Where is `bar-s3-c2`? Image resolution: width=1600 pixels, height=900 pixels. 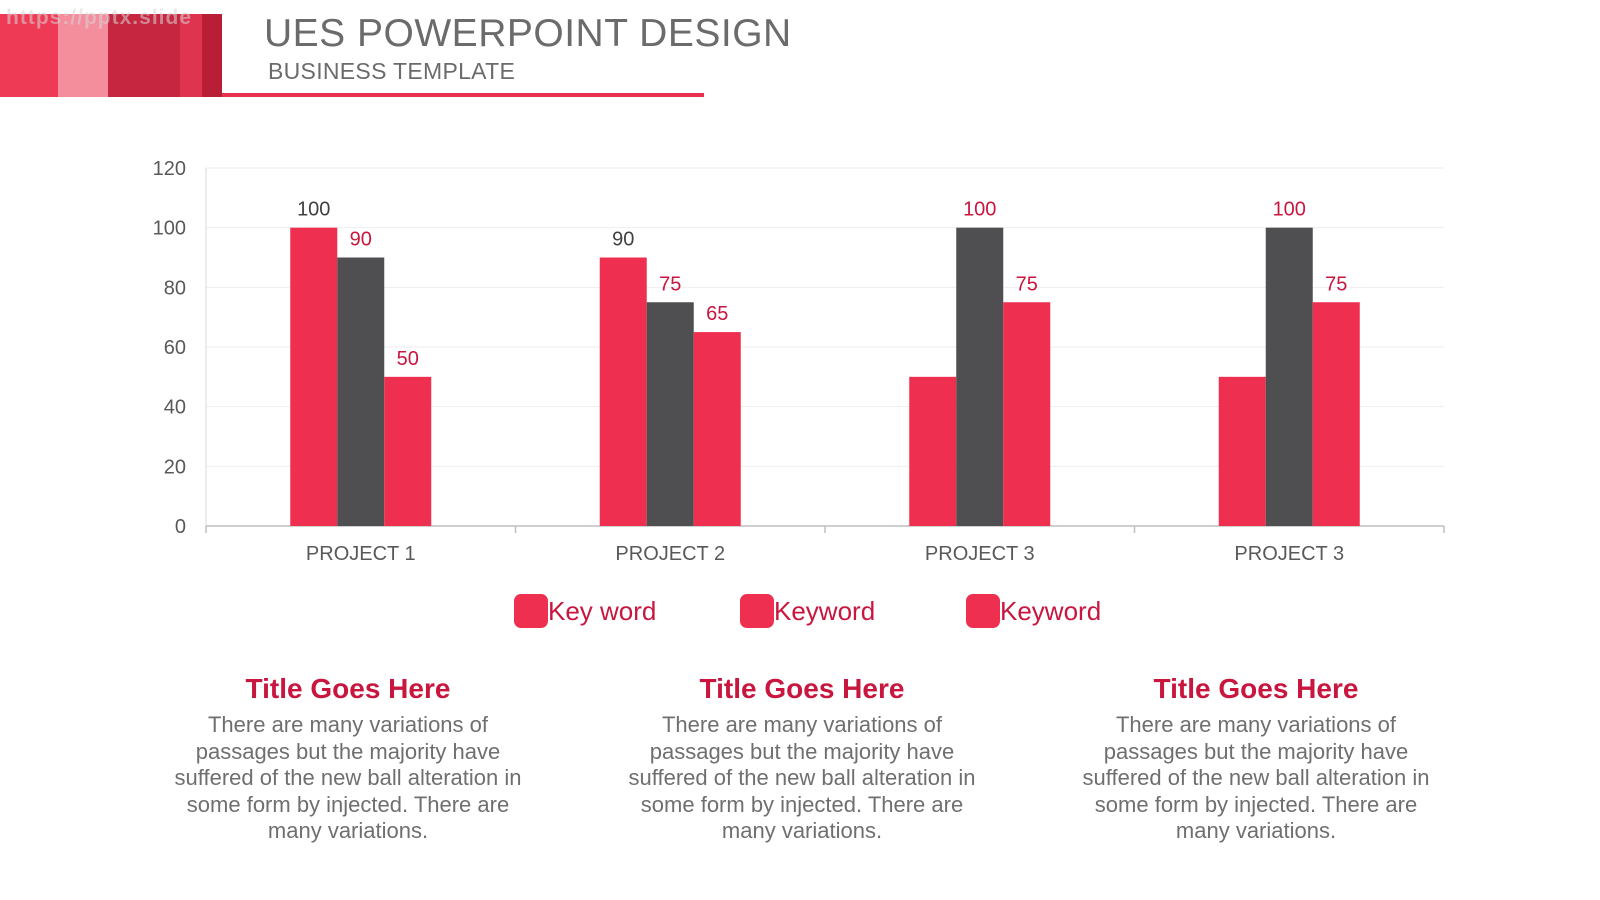 bar-s3-c2 is located at coordinates (717, 429).